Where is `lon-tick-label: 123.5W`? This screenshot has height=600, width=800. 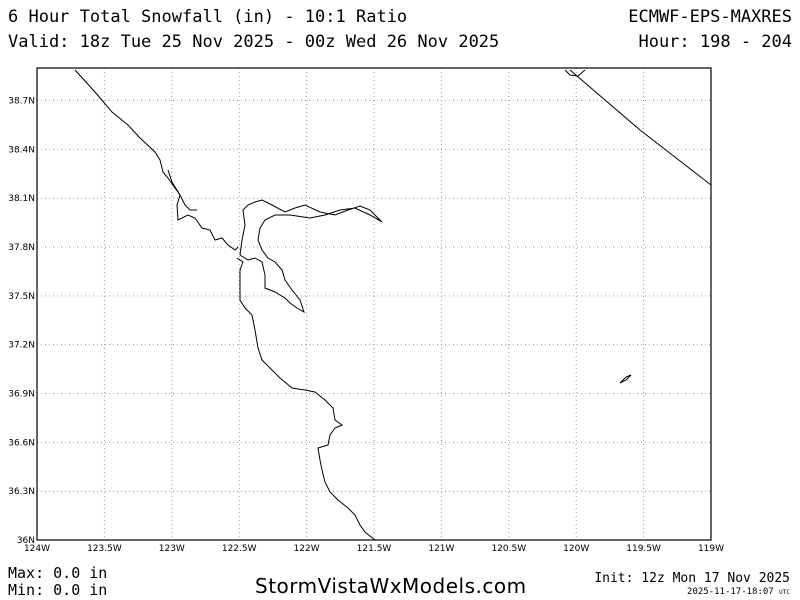 lon-tick-label: 123.5W is located at coordinates (104, 549).